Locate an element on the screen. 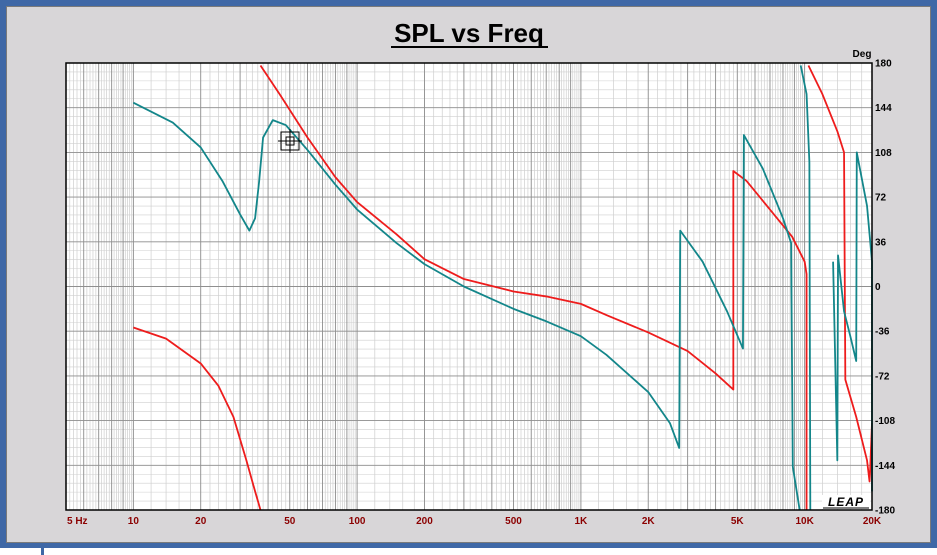  leap-logo: LEAP is located at coordinates (846, 502).